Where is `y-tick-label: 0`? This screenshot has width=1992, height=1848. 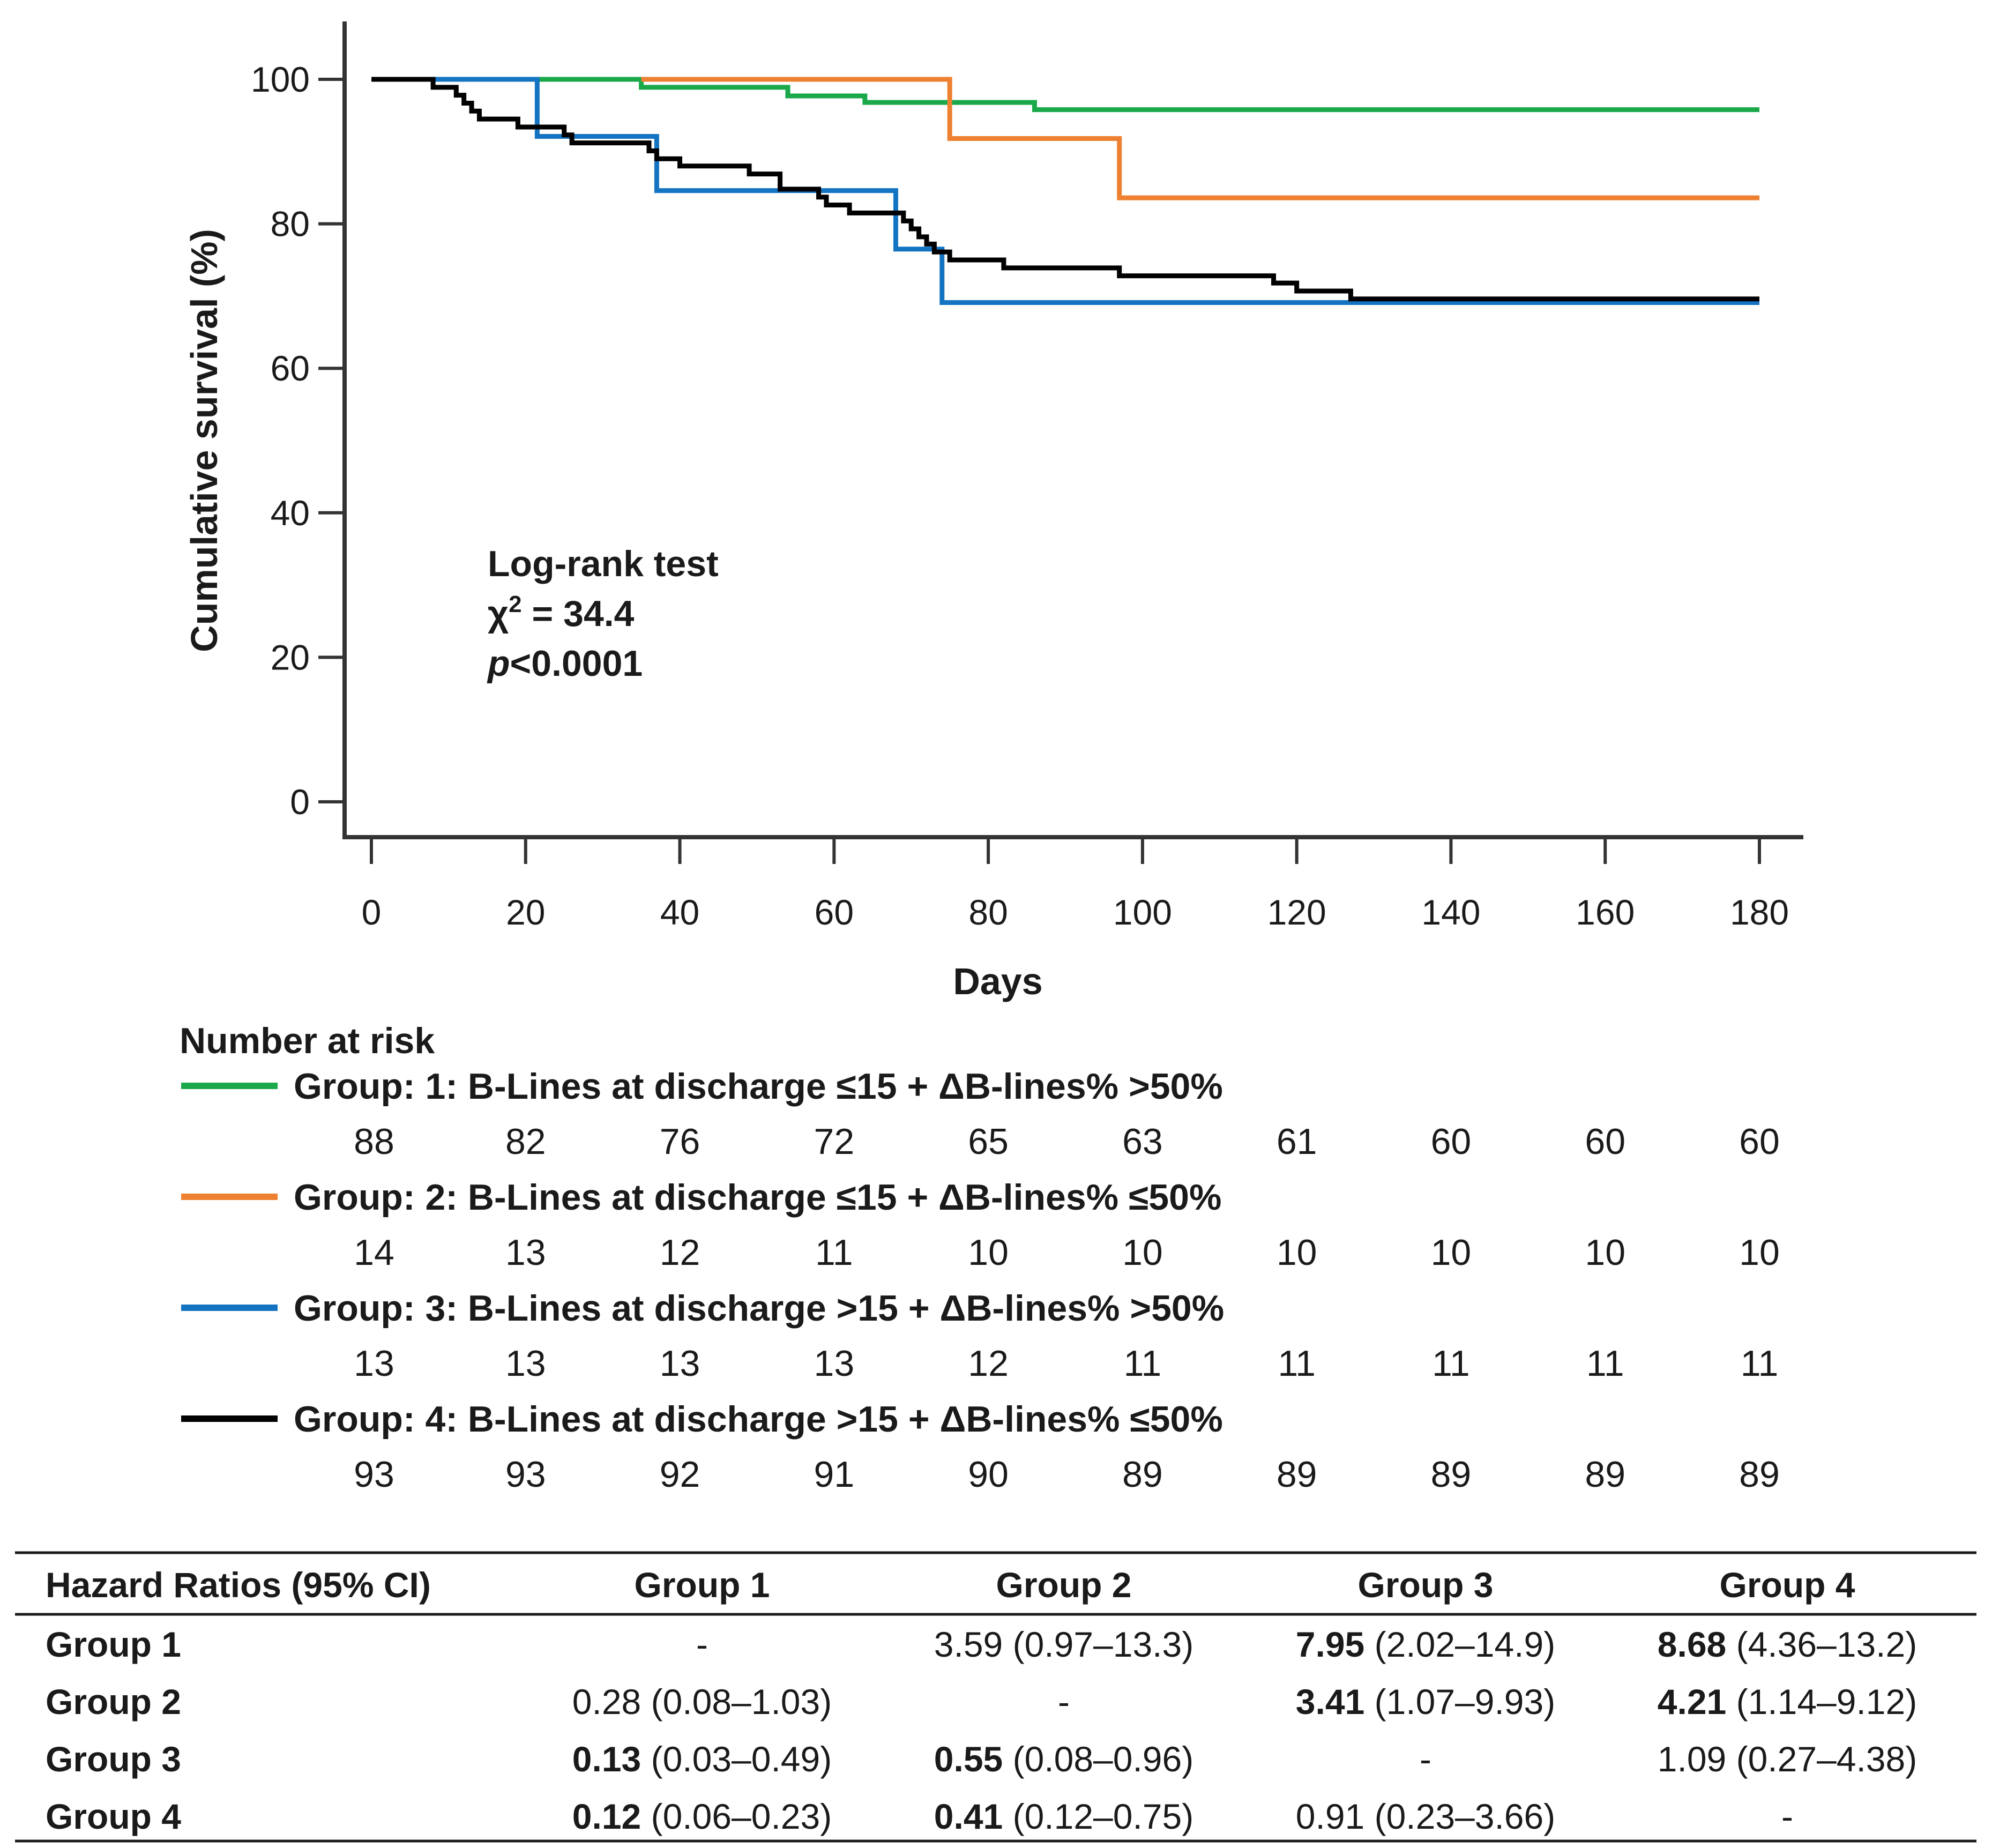 y-tick-label: 0 is located at coordinates (300, 802).